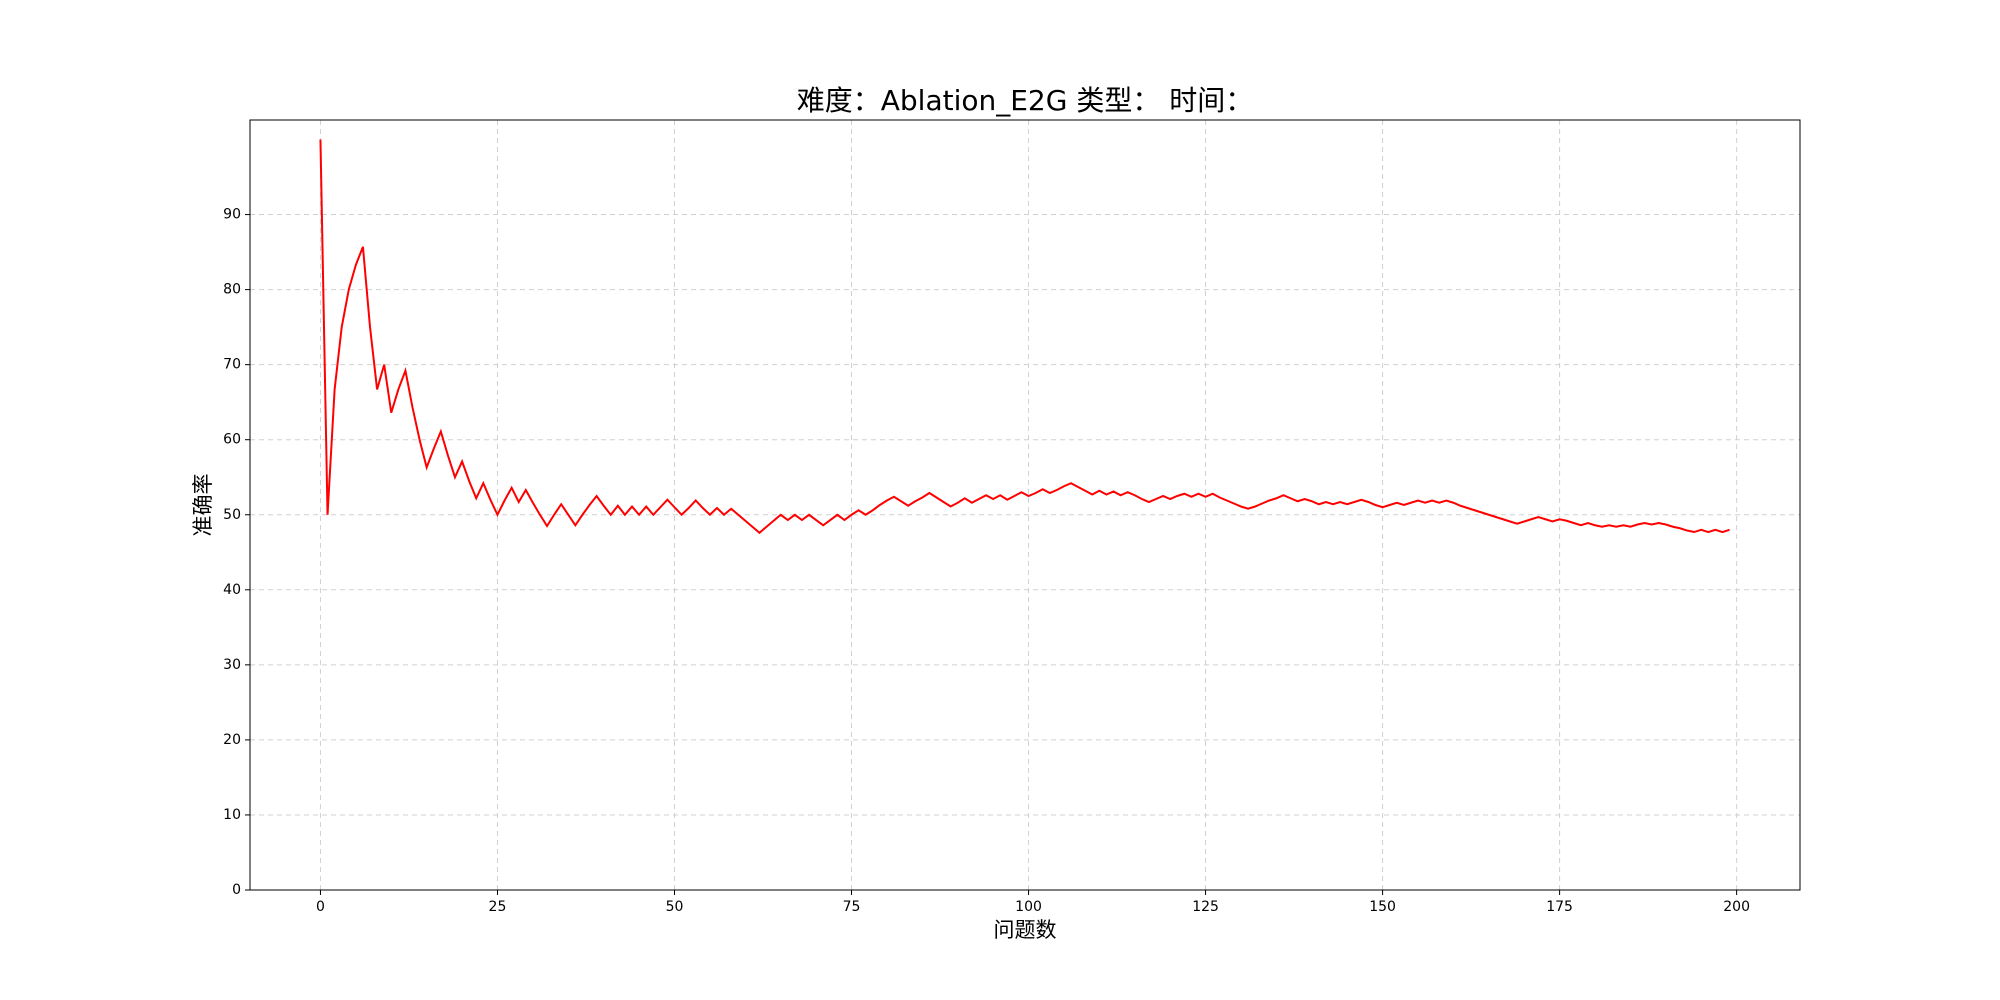 The width and height of the screenshot is (2000, 1000). I want to click on x-tick-label: 50, so click(675, 907).